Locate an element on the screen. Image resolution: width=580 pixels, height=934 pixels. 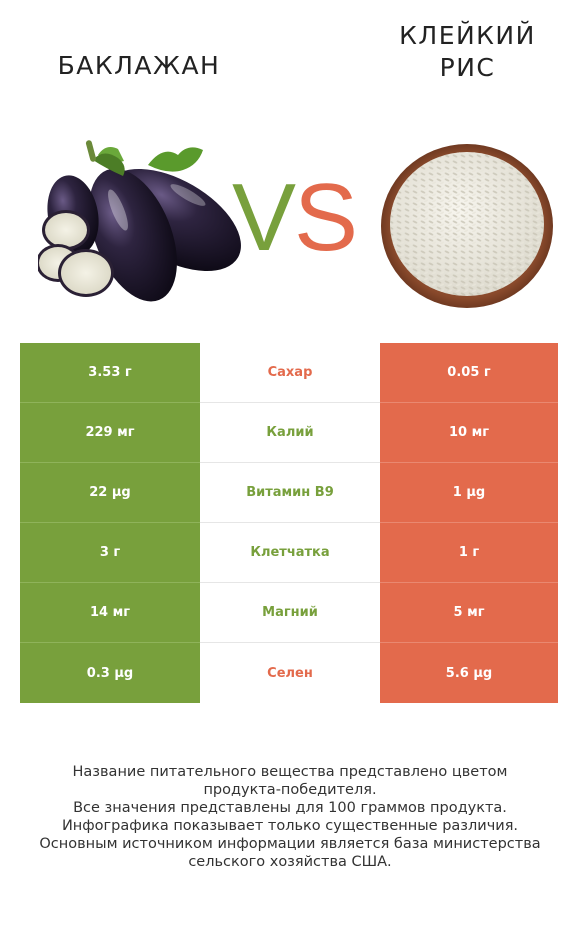
right-product-name-line2: РИС is located at coordinates (467, 67).